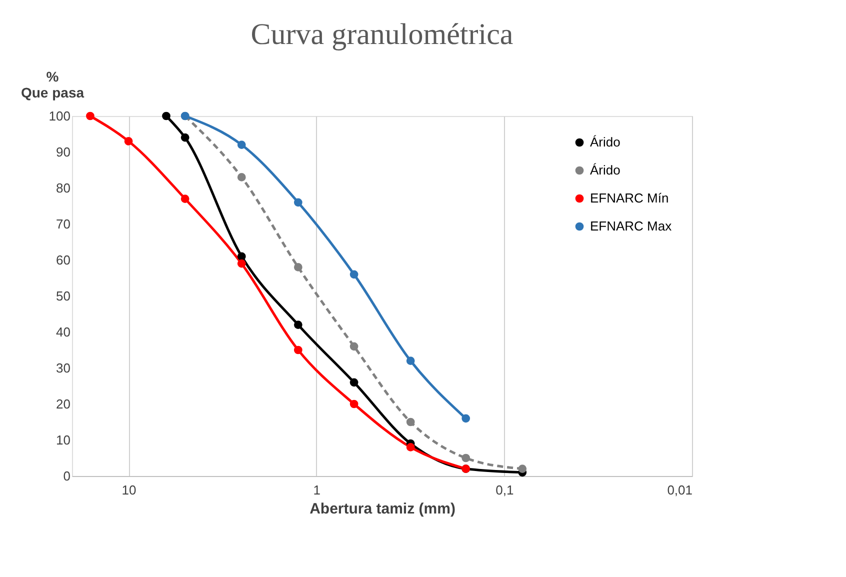 The image size is (846, 577). Describe the element at coordinates (382, 34) in the screenshot. I see `chart-title: Curva granulométrica` at that location.